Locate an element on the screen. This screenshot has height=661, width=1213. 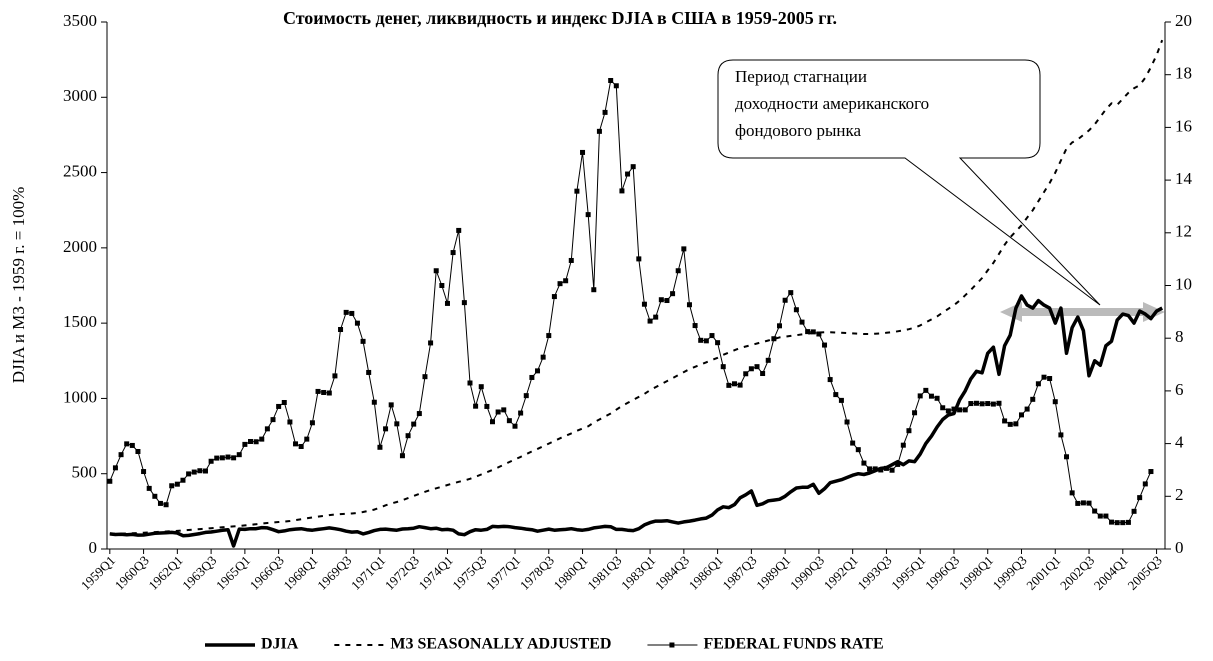
x-tick-label: 1959Q1 is located at coordinates (98, 573).